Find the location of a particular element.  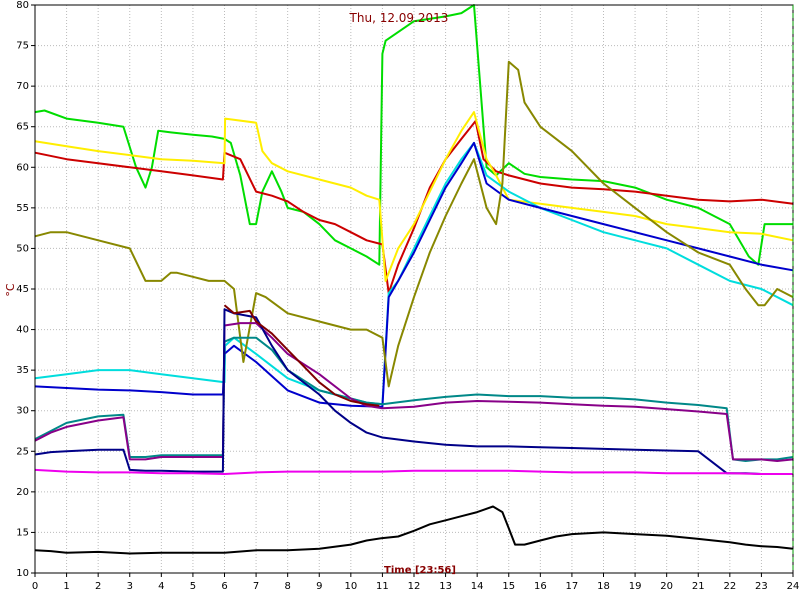

x-tick-label: 21 is located at coordinates (698, 586).